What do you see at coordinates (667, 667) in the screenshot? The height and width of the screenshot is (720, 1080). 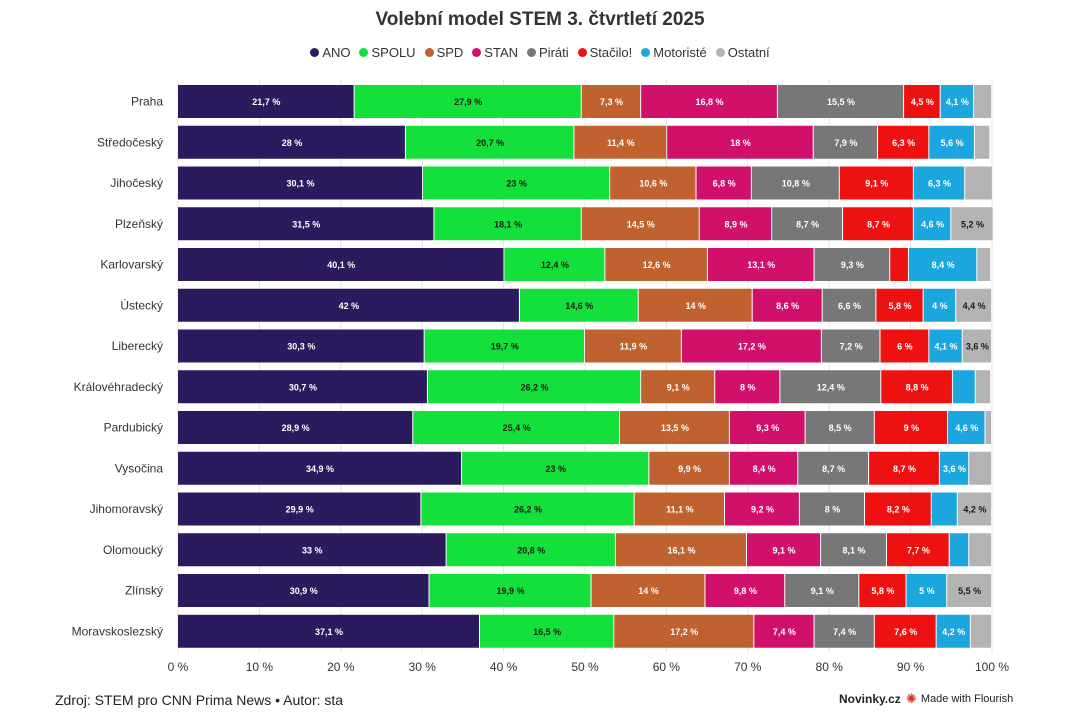 I see `x-tick-label: 60 %` at bounding box center [667, 667].